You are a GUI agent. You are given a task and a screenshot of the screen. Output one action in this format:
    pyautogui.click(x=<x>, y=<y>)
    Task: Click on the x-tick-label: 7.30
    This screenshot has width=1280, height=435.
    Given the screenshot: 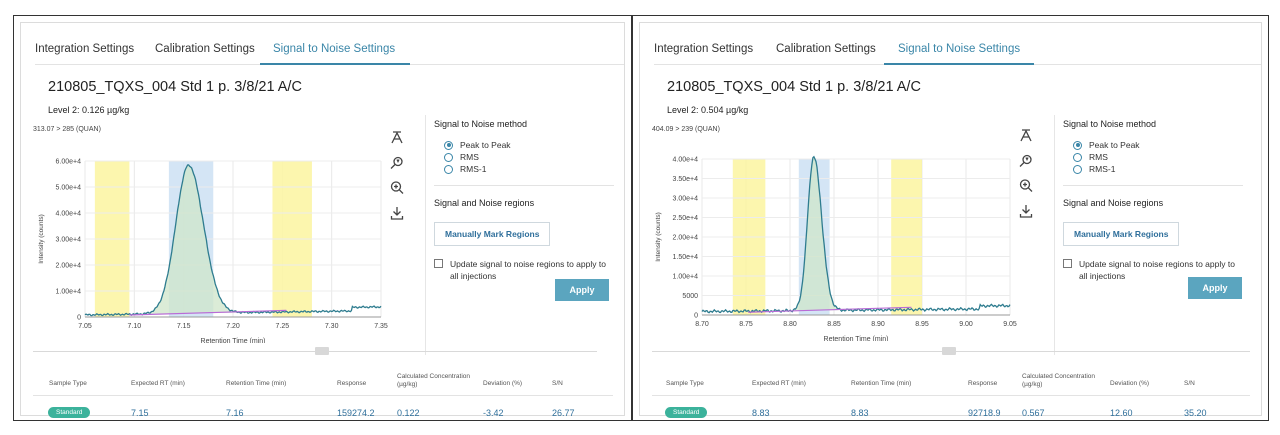 What is the action you would take?
    pyautogui.click(x=332, y=326)
    